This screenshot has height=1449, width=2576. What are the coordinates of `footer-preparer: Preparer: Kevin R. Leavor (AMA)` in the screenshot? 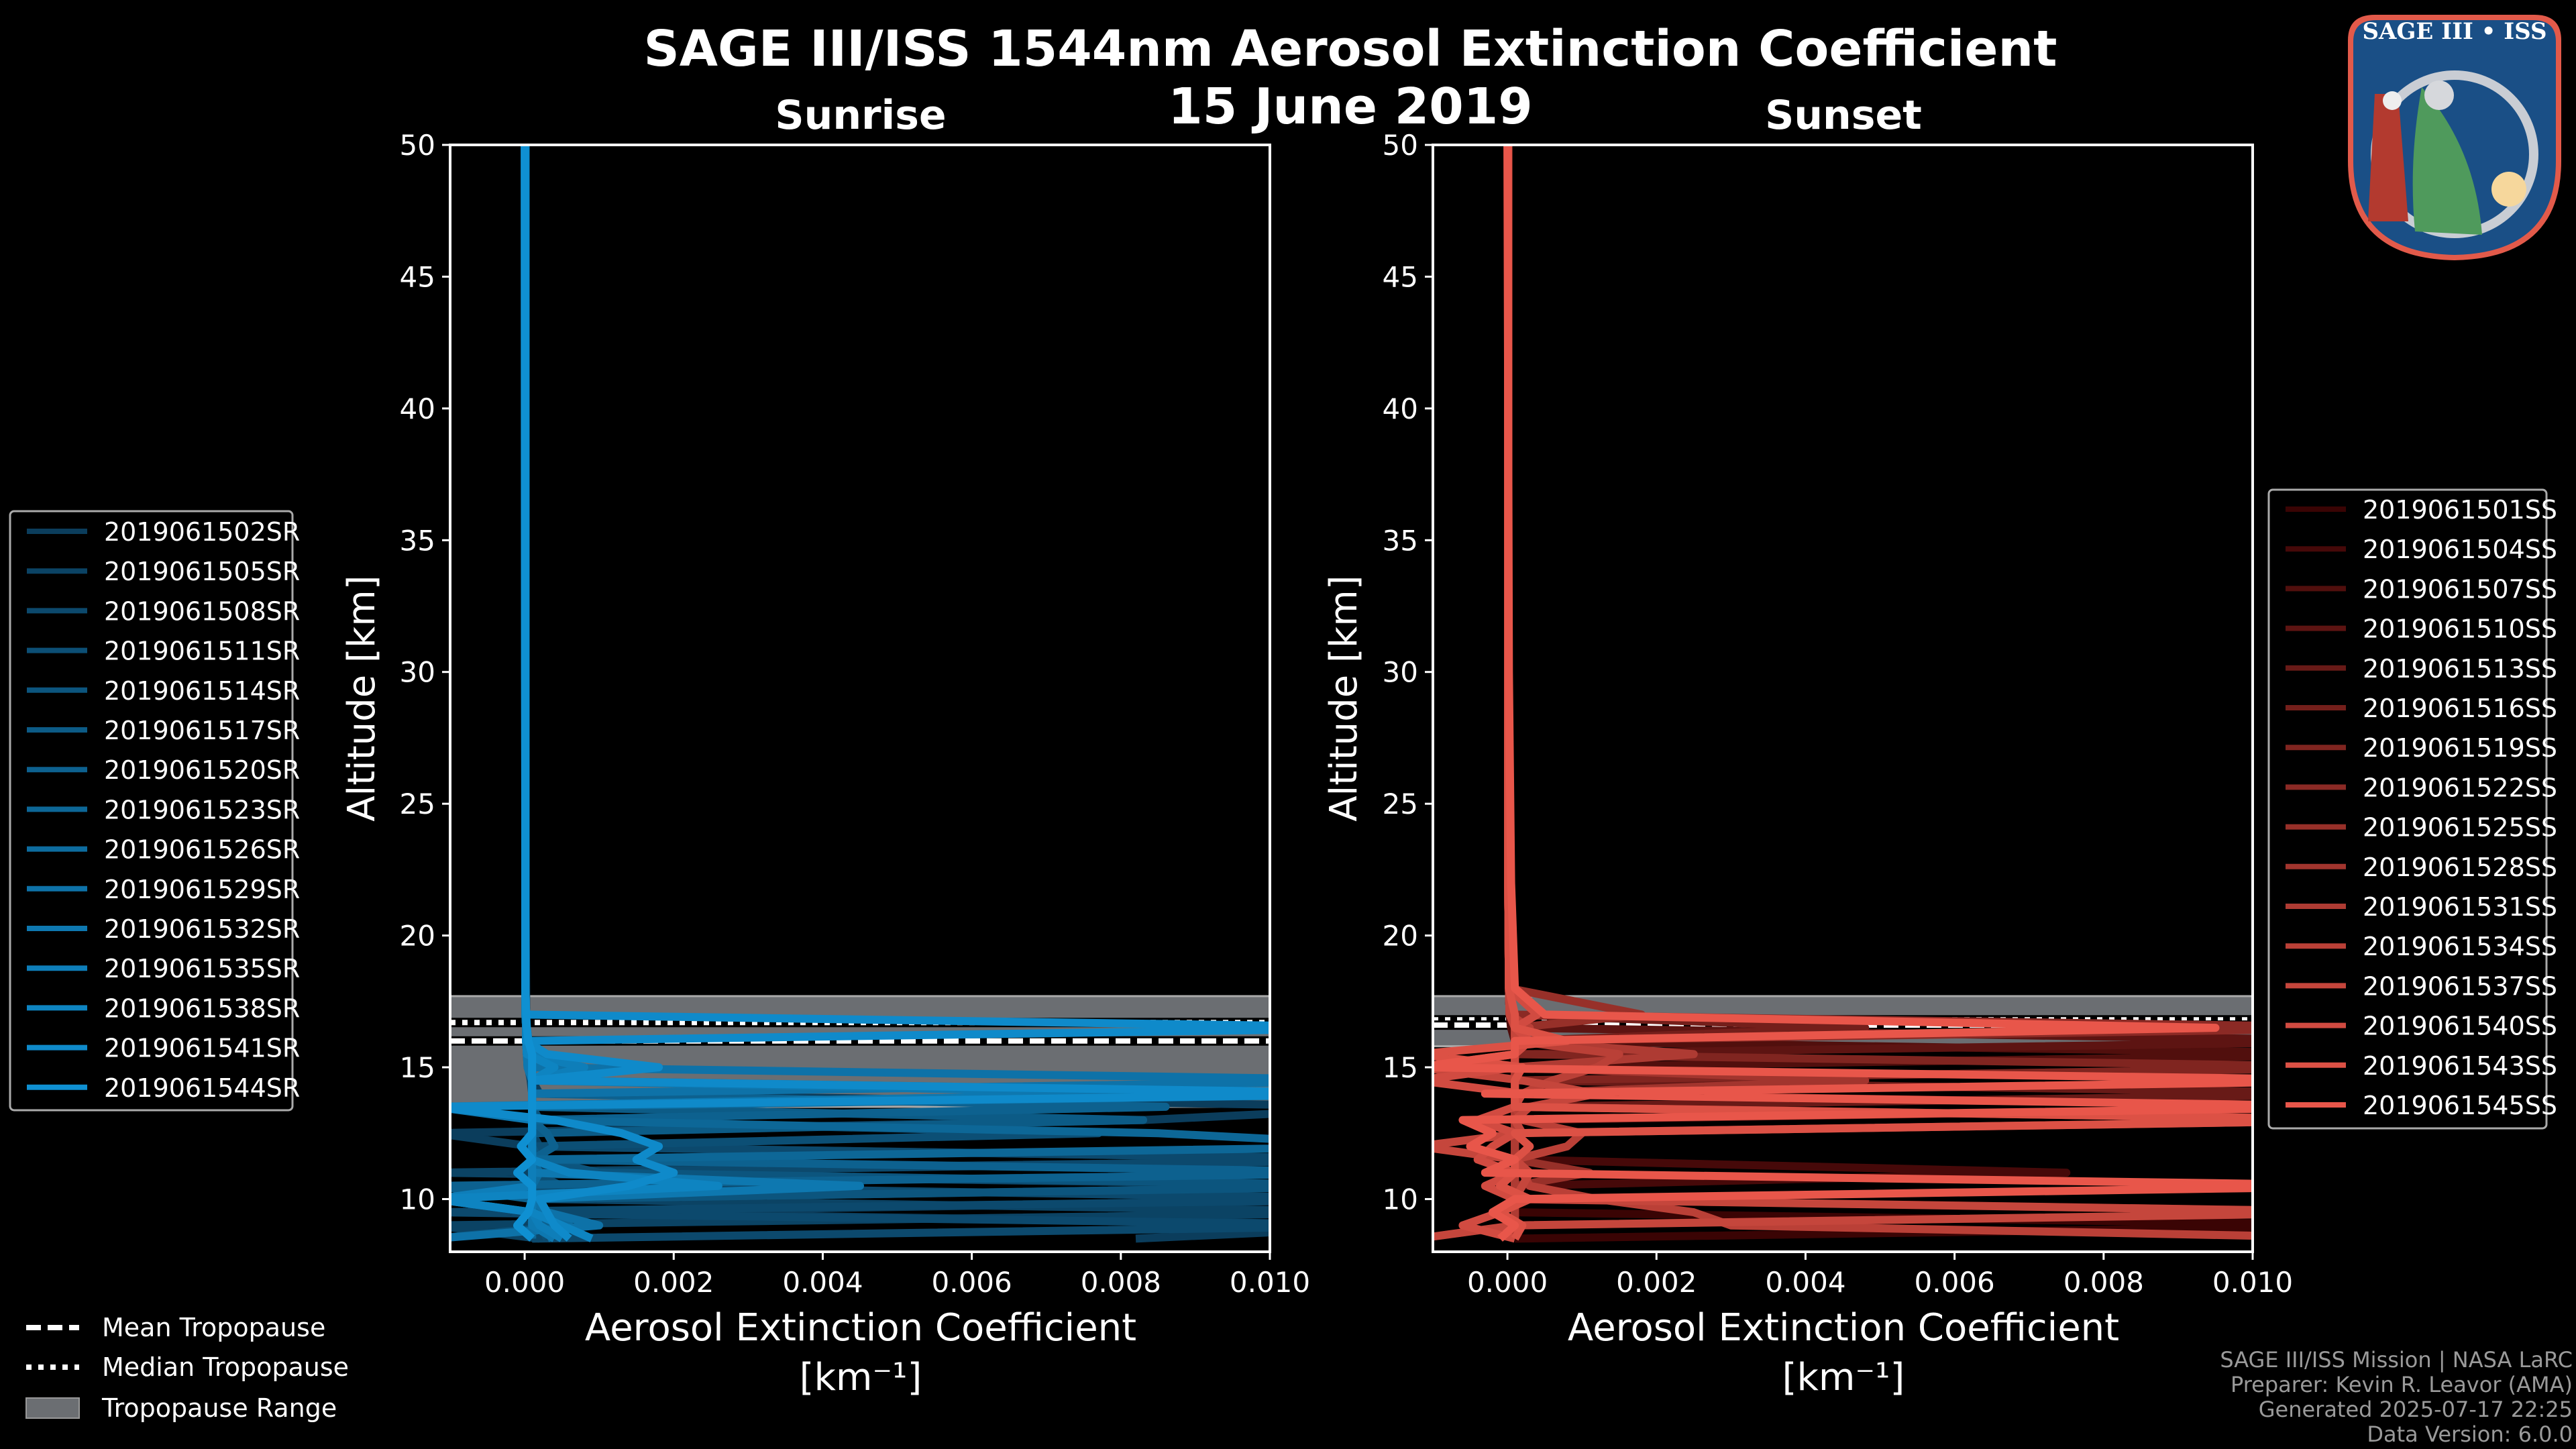 It's located at (2402, 1384).